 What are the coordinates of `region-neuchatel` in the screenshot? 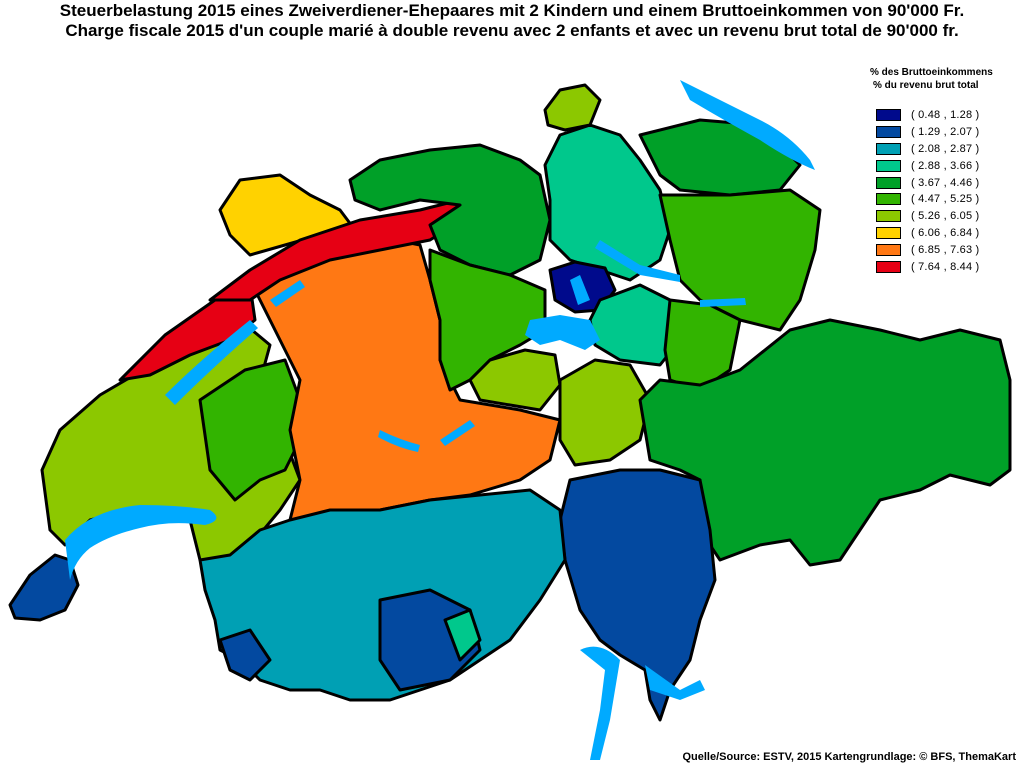 It's located at (187, 332).